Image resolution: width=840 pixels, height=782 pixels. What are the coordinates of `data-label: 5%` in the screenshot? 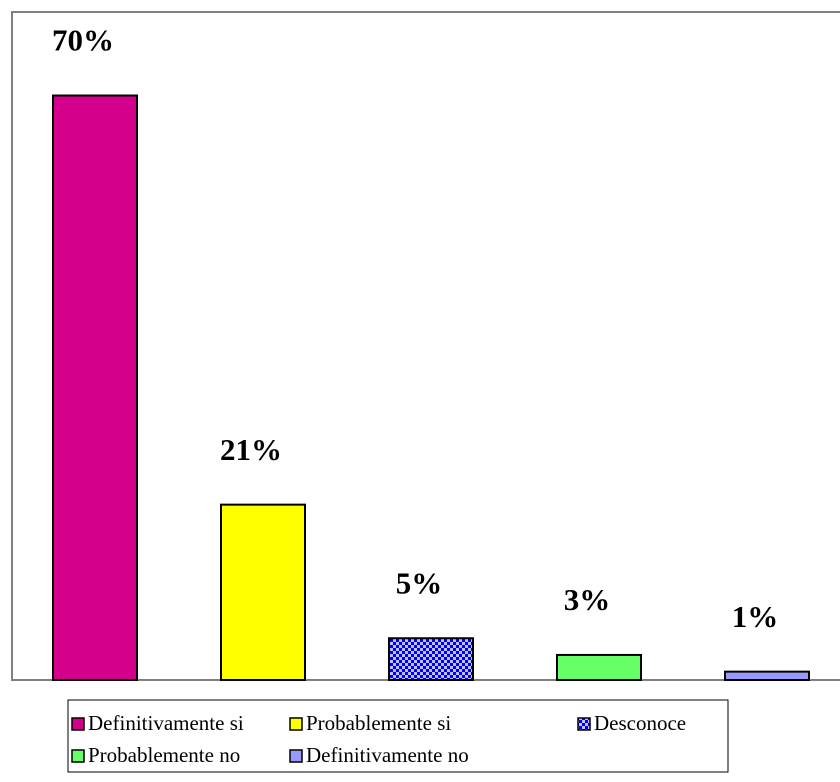 It's located at (419, 582).